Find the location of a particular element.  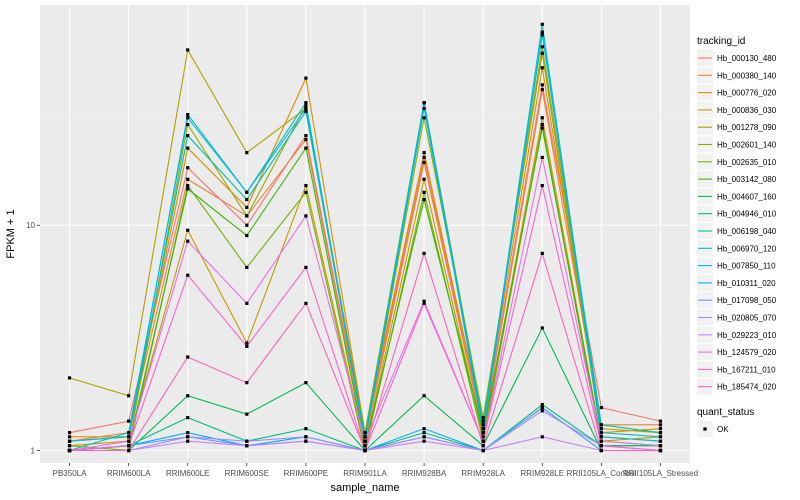

legend-item: Hb_000776_020 is located at coordinates (737, 92).